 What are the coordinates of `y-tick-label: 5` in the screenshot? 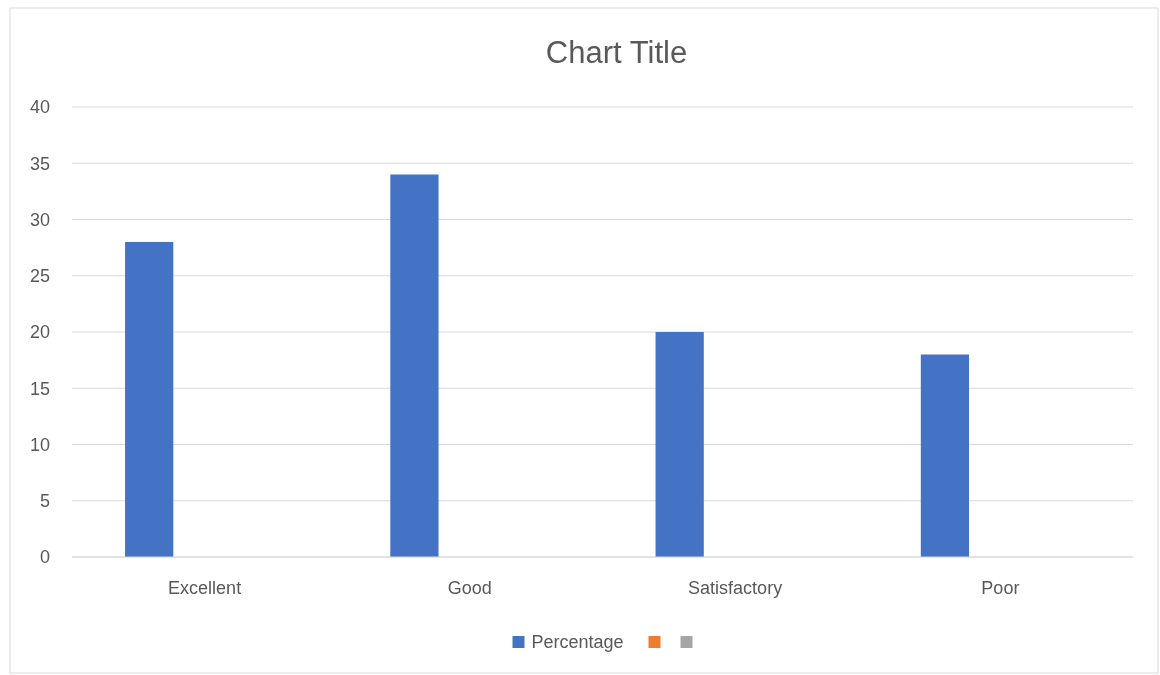 It's located at (44, 501).